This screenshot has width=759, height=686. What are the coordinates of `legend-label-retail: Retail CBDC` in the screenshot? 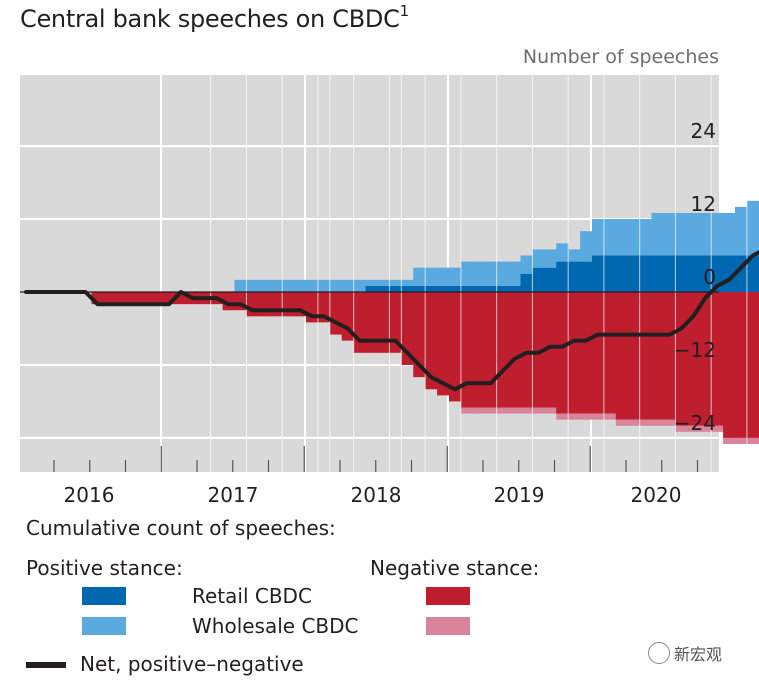 It's located at (252, 596).